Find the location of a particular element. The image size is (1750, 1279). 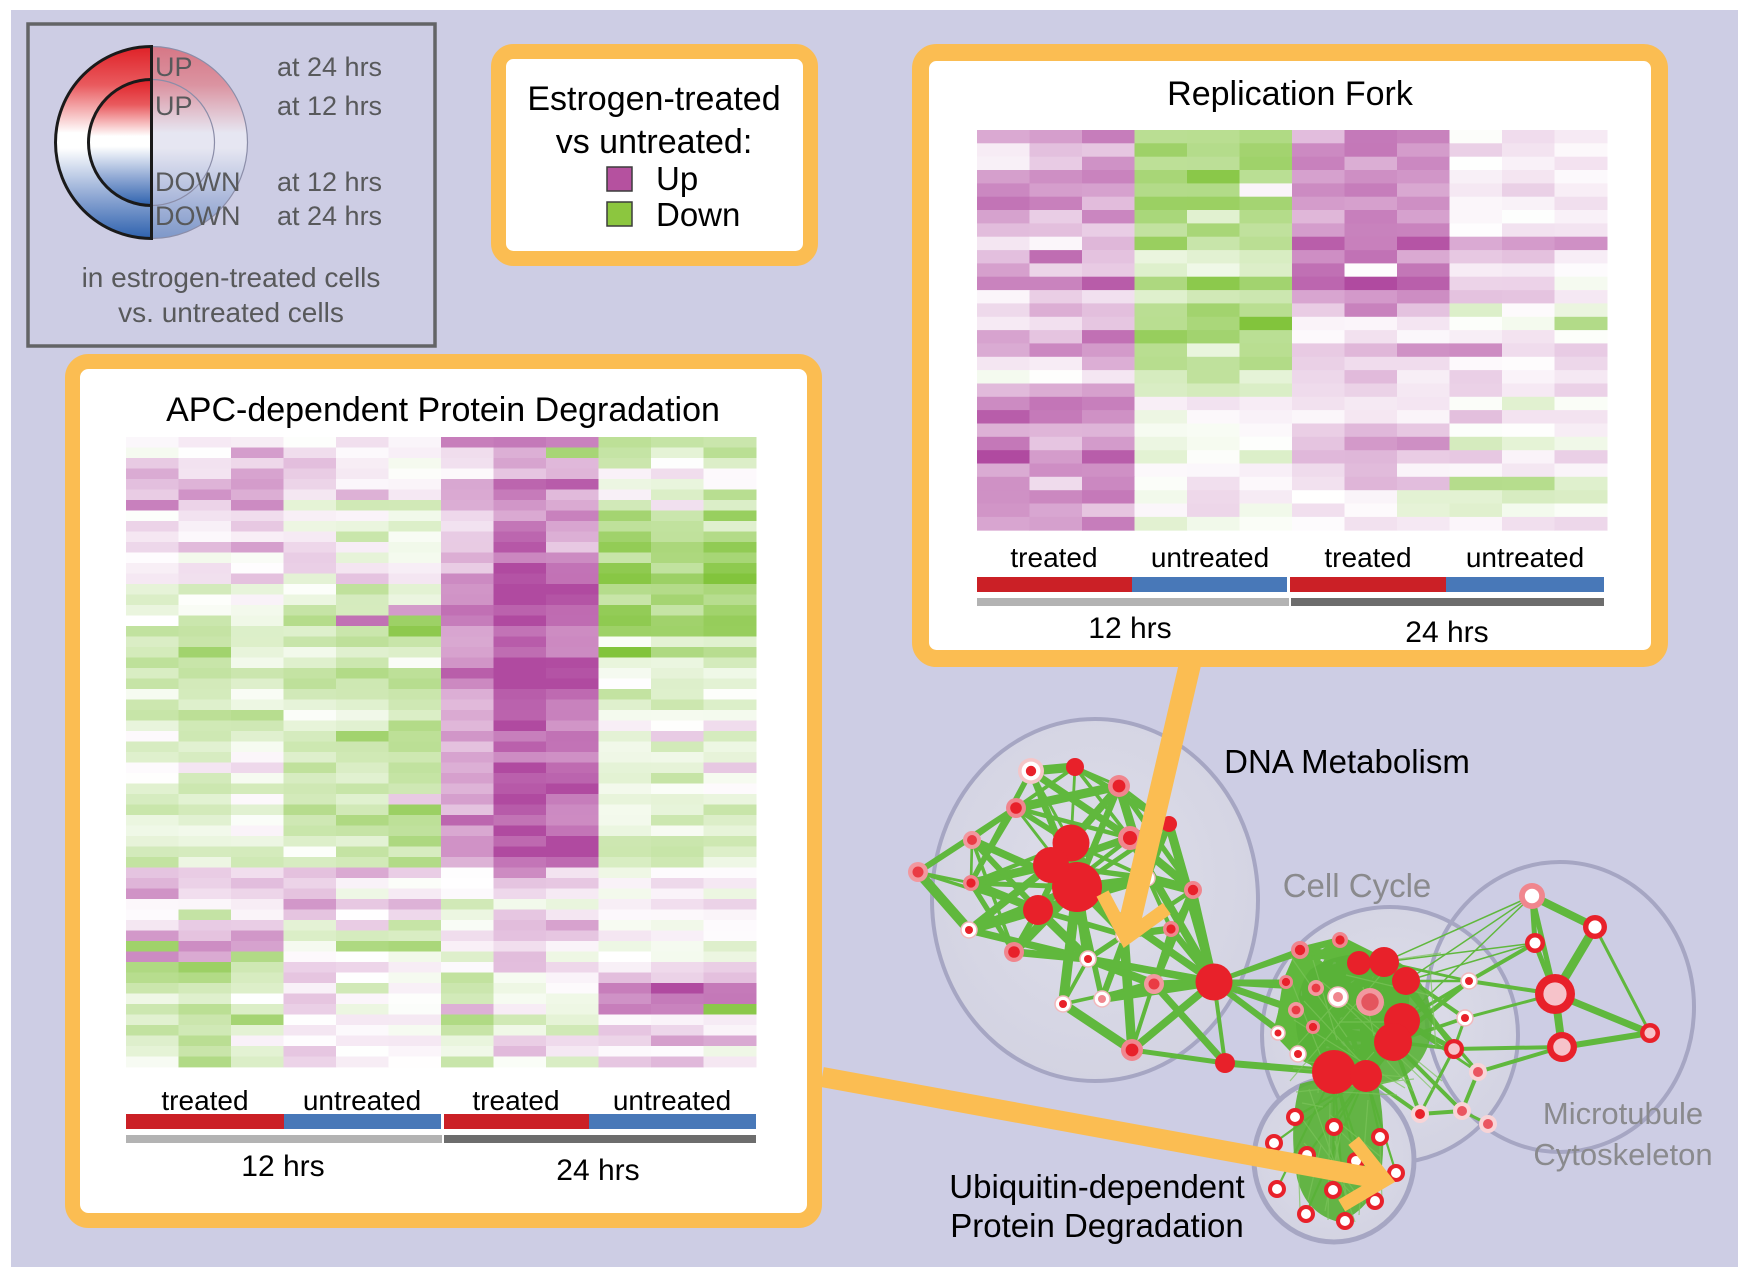

svg-text: Cell Cycle is located at coordinates (1357, 885).